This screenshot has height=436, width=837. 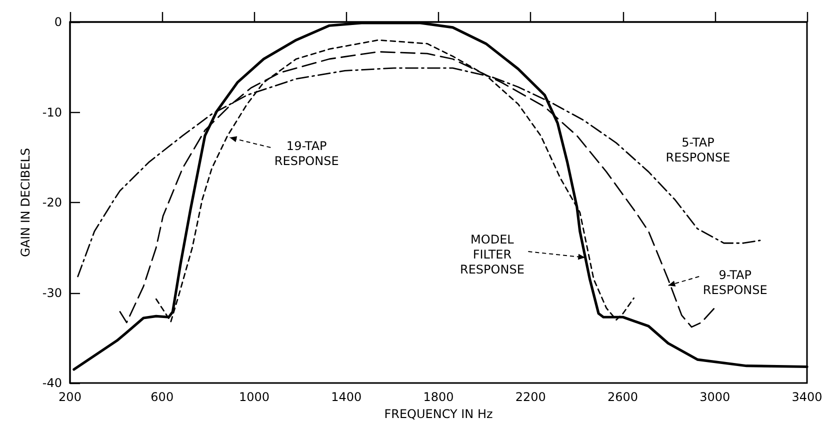 I want to click on x-tick-label: 2600, so click(x=622, y=397).